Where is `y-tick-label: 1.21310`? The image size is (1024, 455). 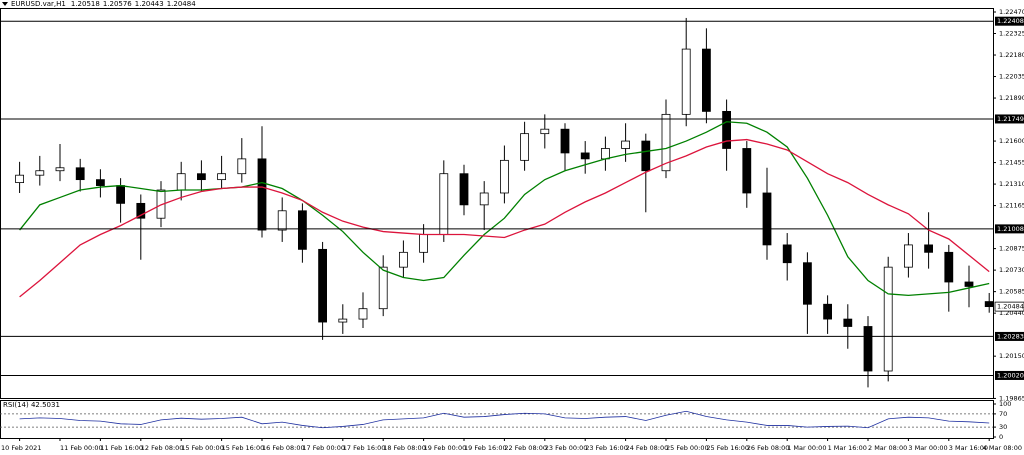
y-tick-label: 1.21310 is located at coordinates (1011, 184).